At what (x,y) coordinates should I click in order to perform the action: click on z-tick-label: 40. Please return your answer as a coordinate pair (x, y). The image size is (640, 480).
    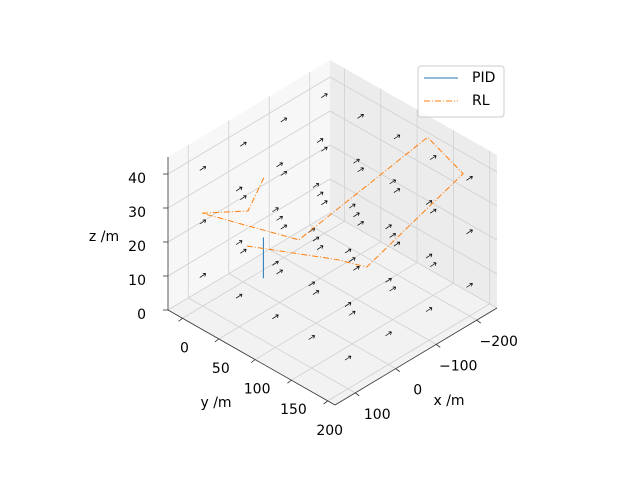
    Looking at the image, I should click on (137, 179).